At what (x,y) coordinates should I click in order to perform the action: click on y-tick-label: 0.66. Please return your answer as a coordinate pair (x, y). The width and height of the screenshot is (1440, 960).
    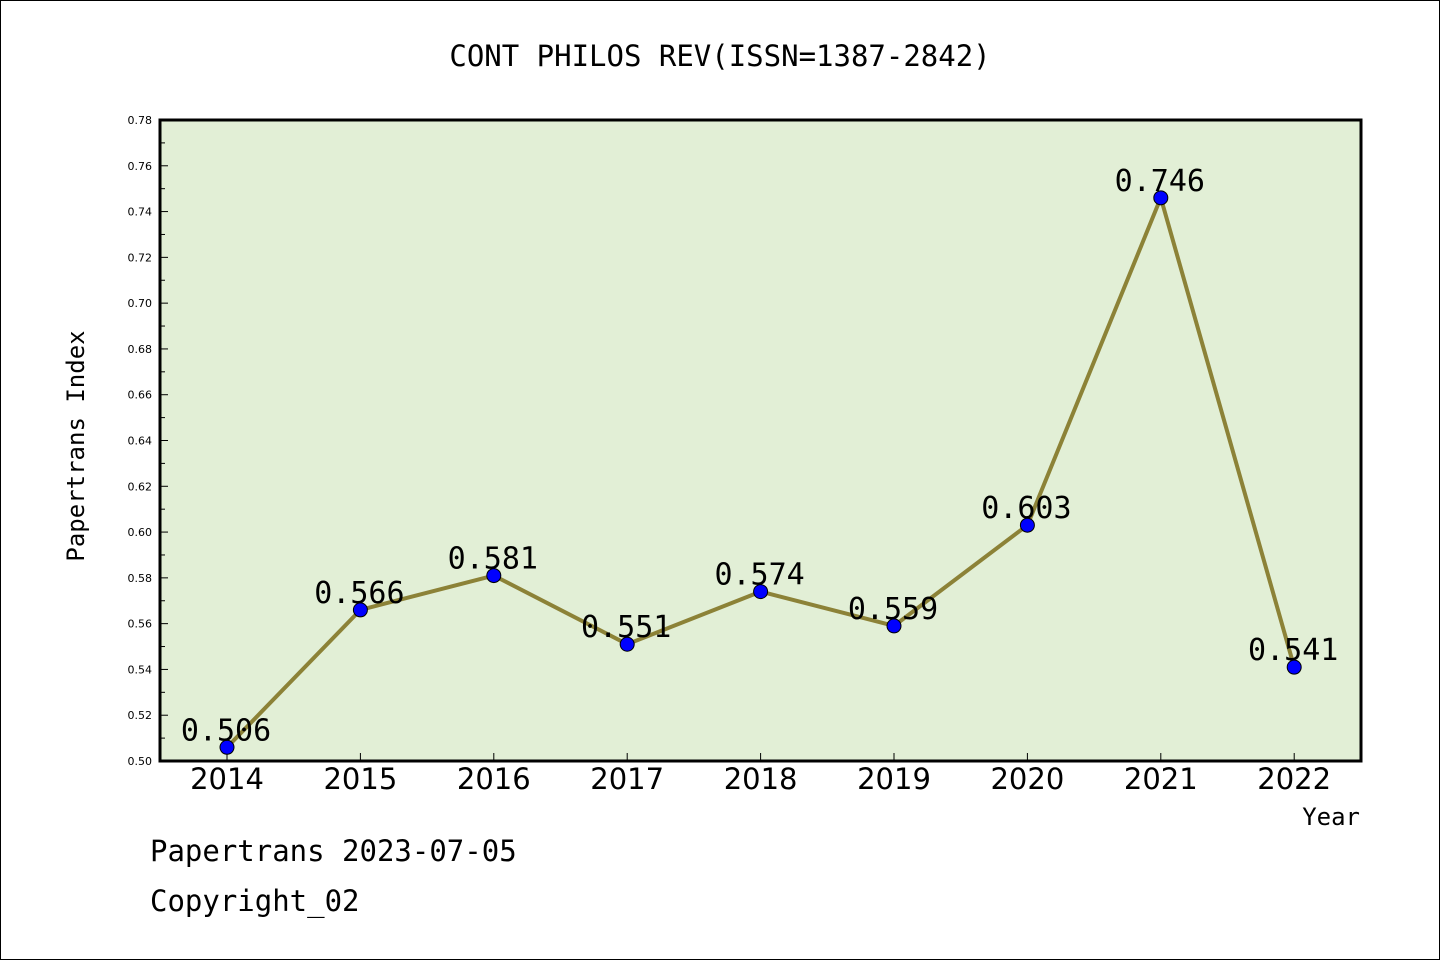
    Looking at the image, I should click on (140, 395).